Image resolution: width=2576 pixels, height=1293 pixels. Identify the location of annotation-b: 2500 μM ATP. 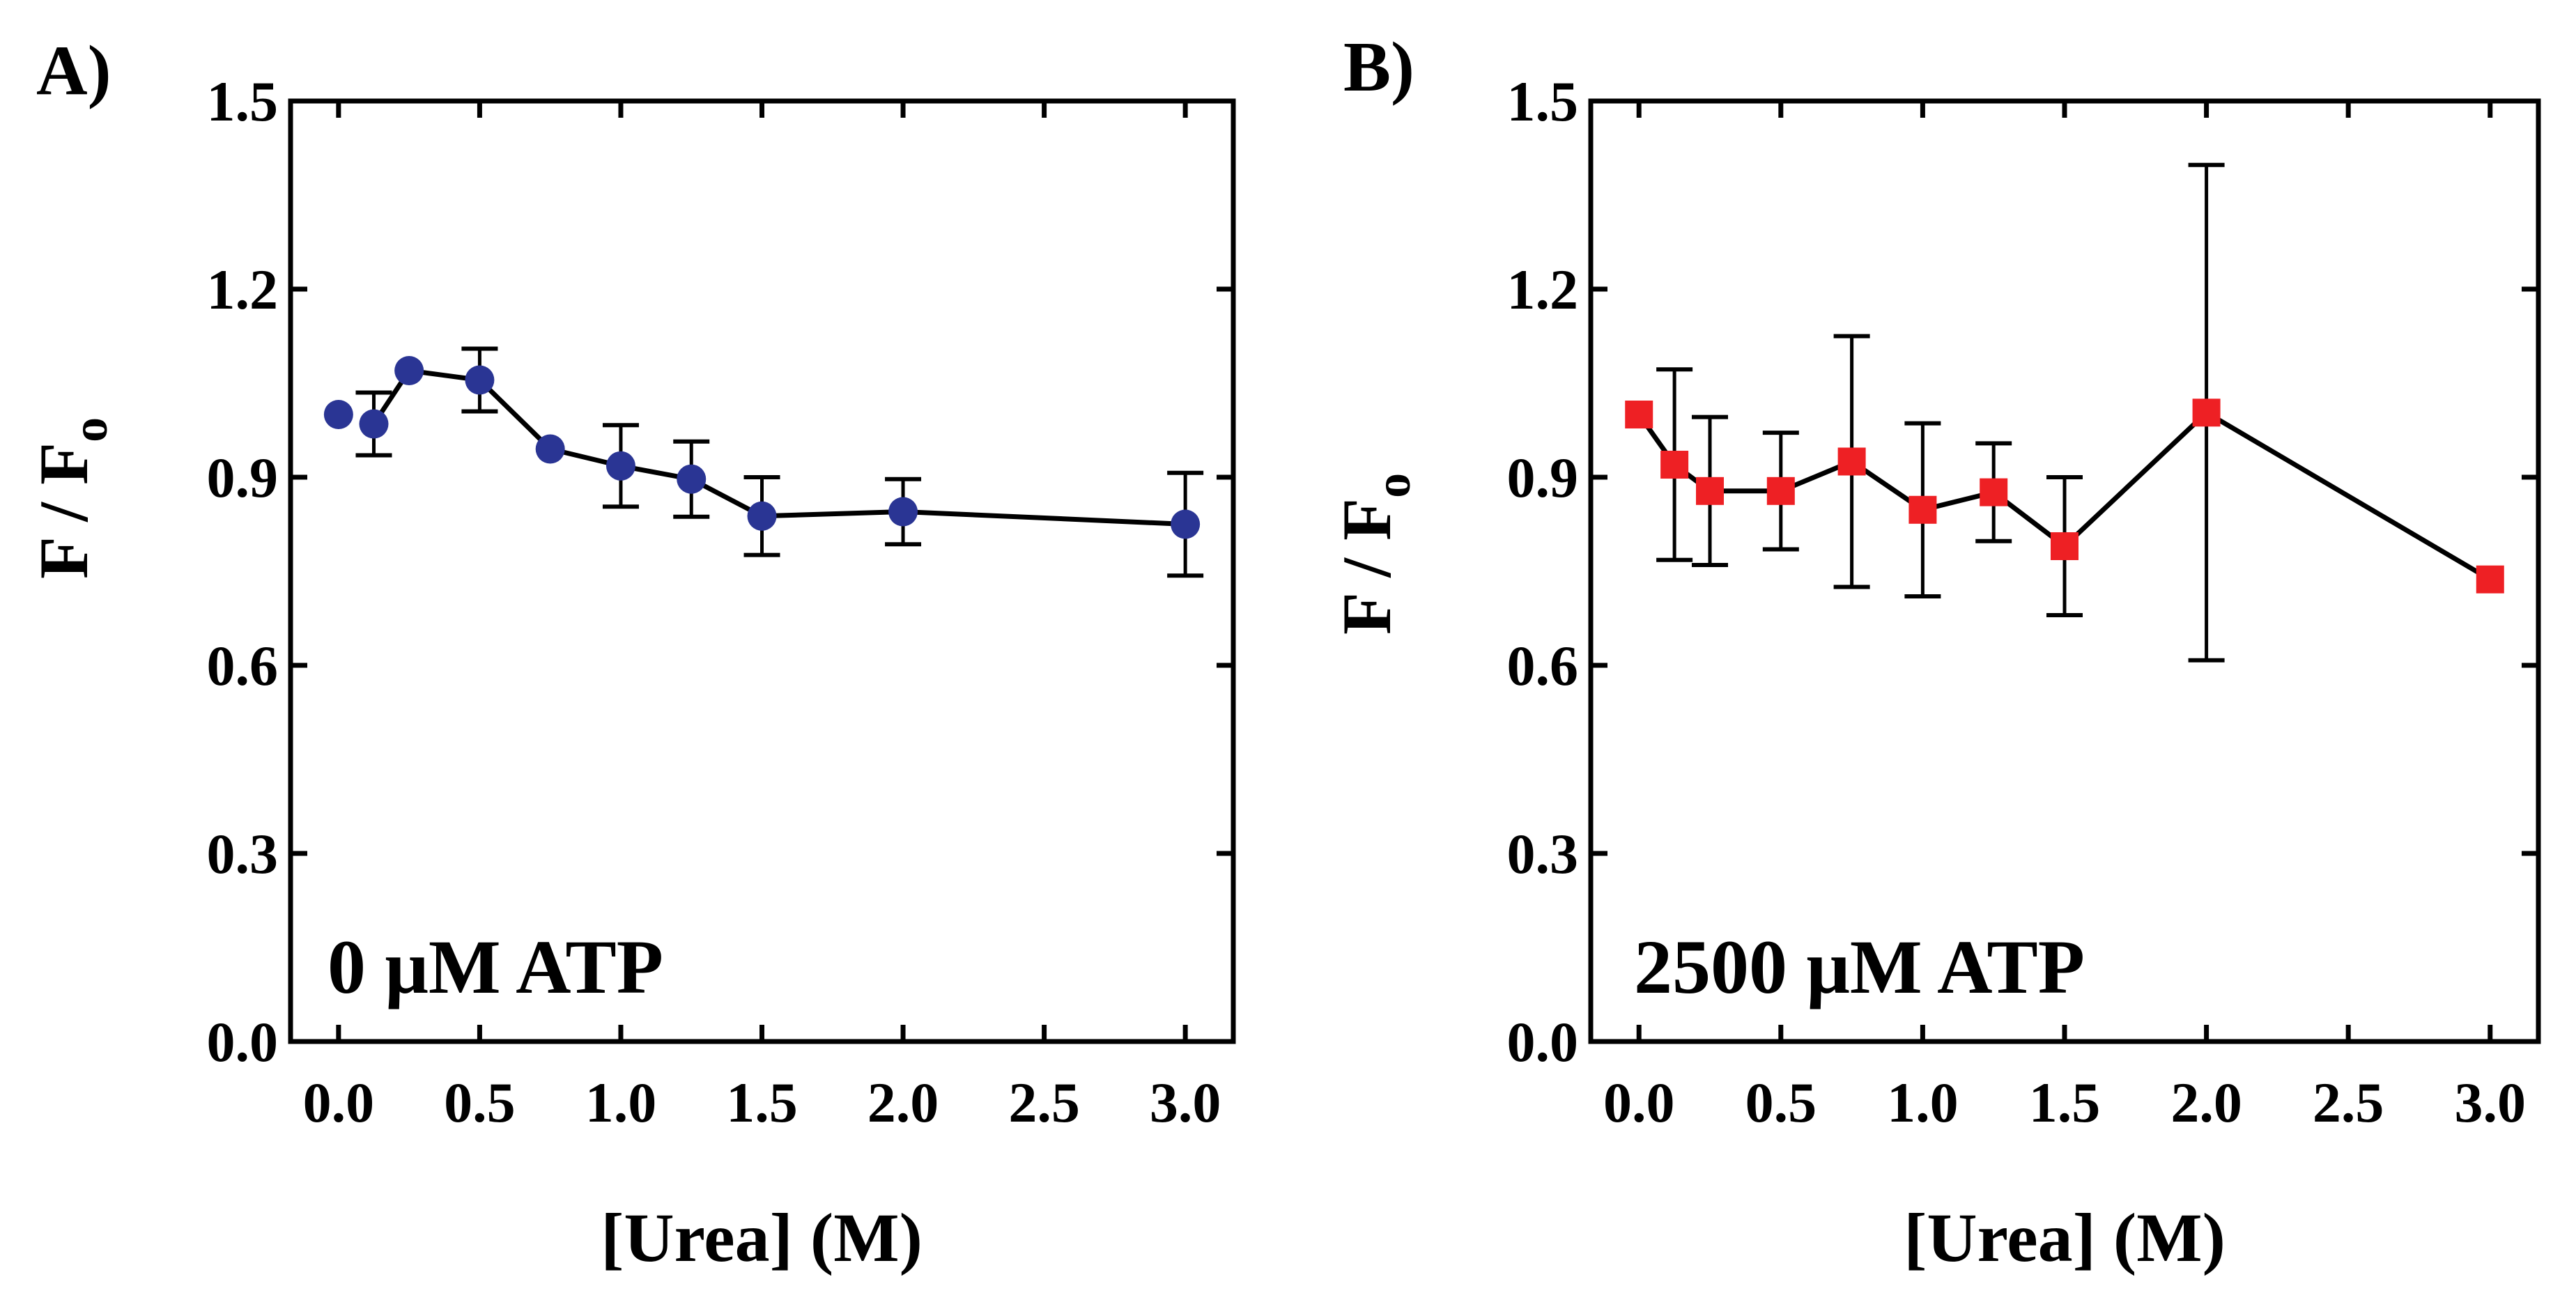
(1859, 966).